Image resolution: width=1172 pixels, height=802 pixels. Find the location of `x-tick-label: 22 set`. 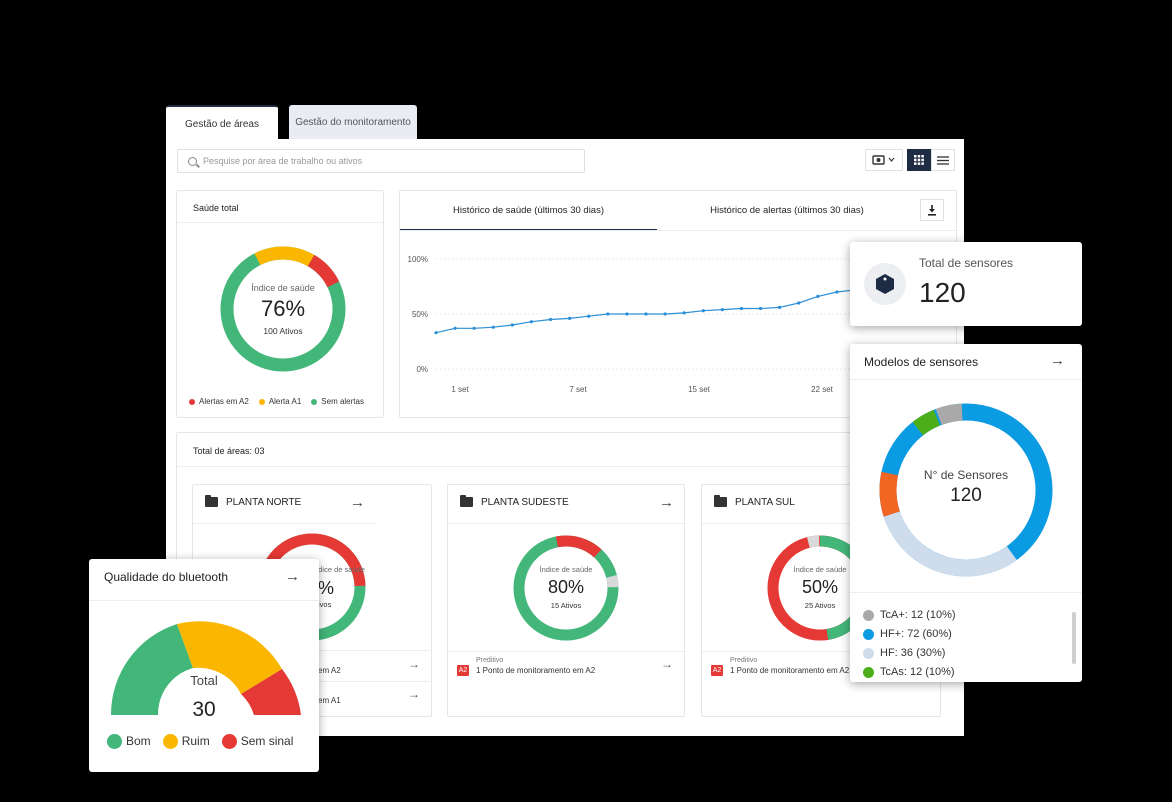

x-tick-label: 22 set is located at coordinates (822, 389).